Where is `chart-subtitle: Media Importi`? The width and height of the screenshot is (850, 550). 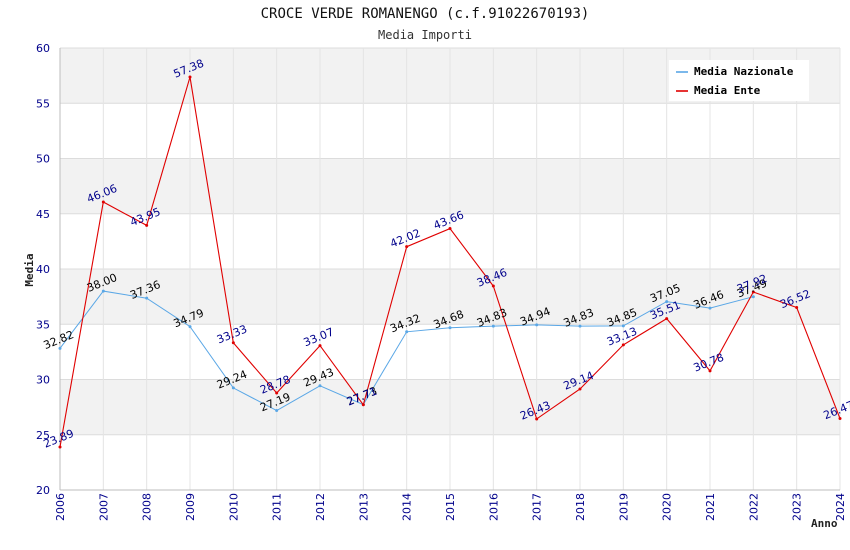
chart-subtitle: Media Importi is located at coordinates (425, 35).